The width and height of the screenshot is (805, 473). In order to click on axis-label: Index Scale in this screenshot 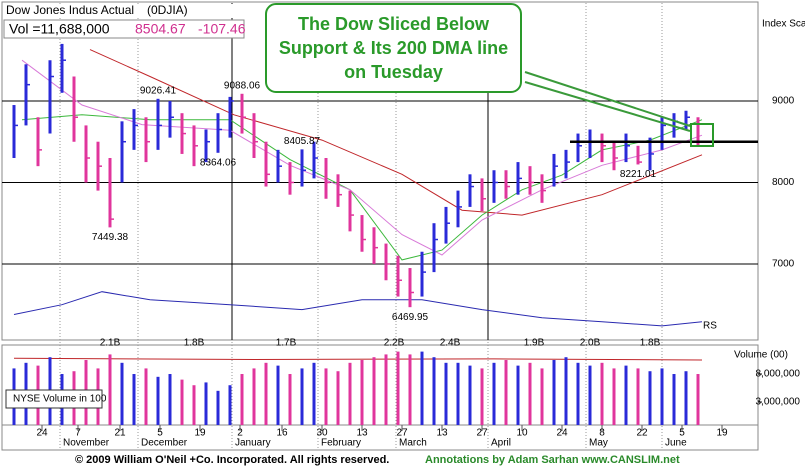, I will do `click(783, 24)`.